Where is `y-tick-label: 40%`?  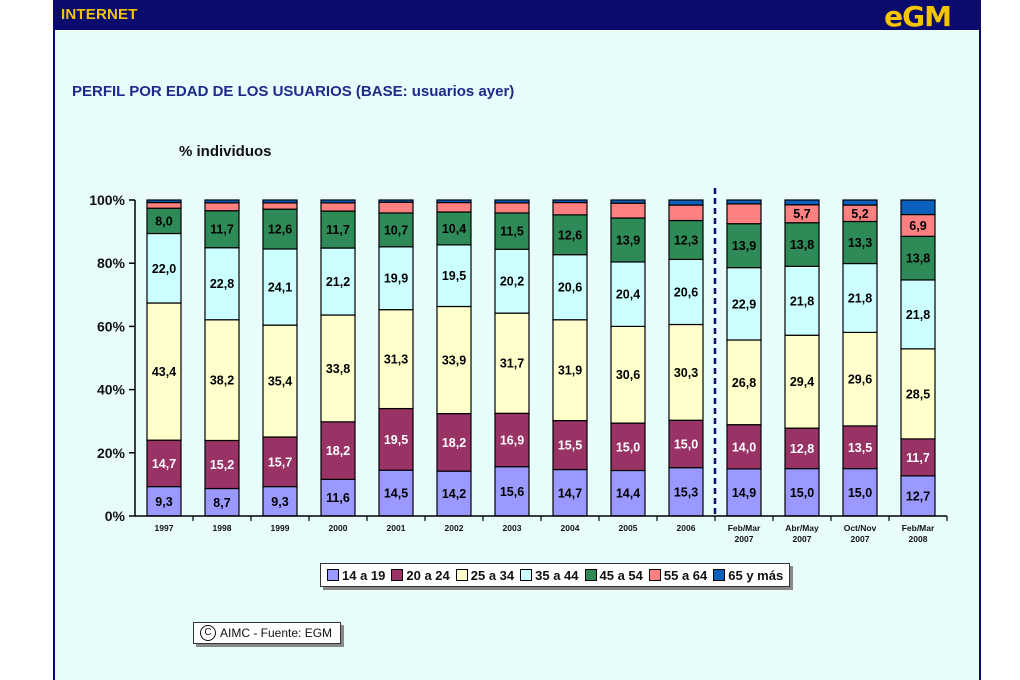
y-tick-label: 40% is located at coordinates (111, 390).